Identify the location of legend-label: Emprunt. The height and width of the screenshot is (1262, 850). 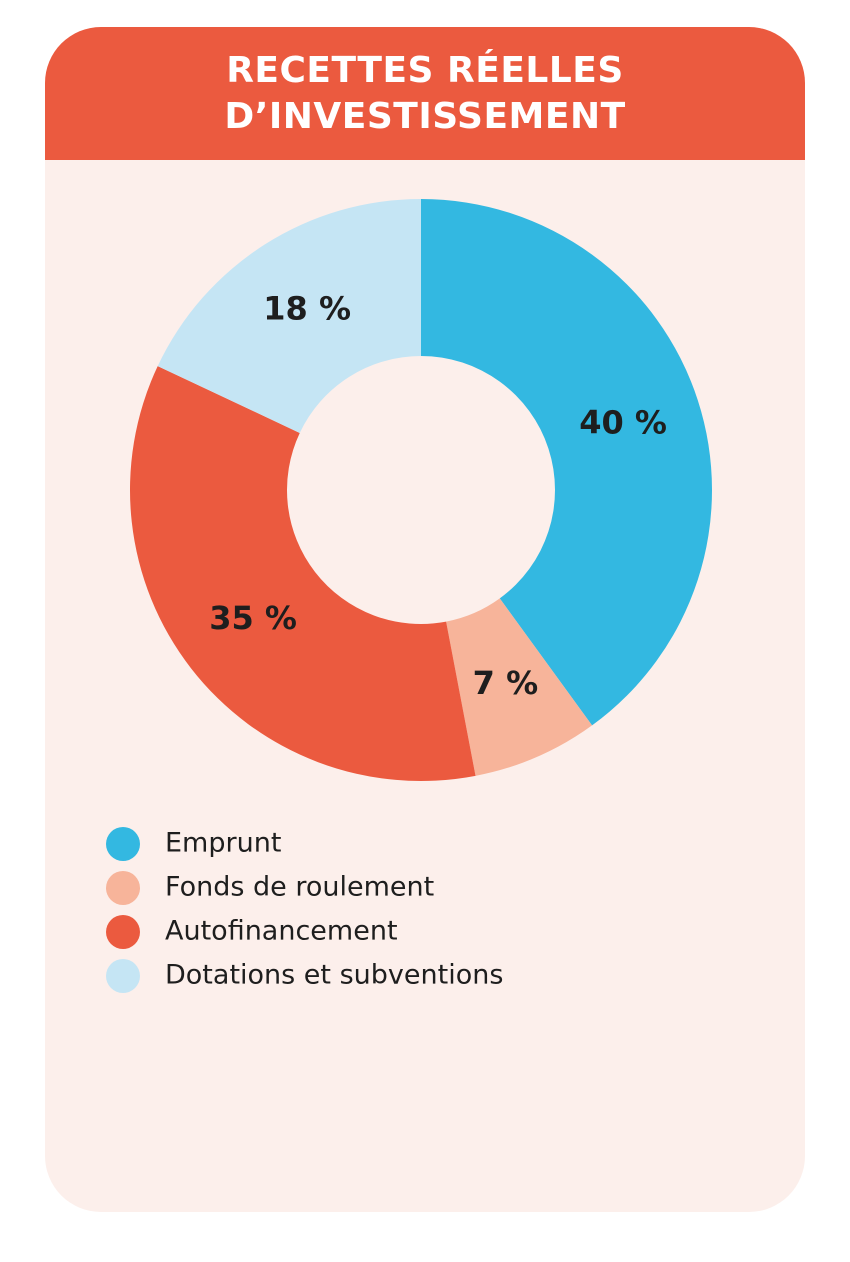
(223, 843).